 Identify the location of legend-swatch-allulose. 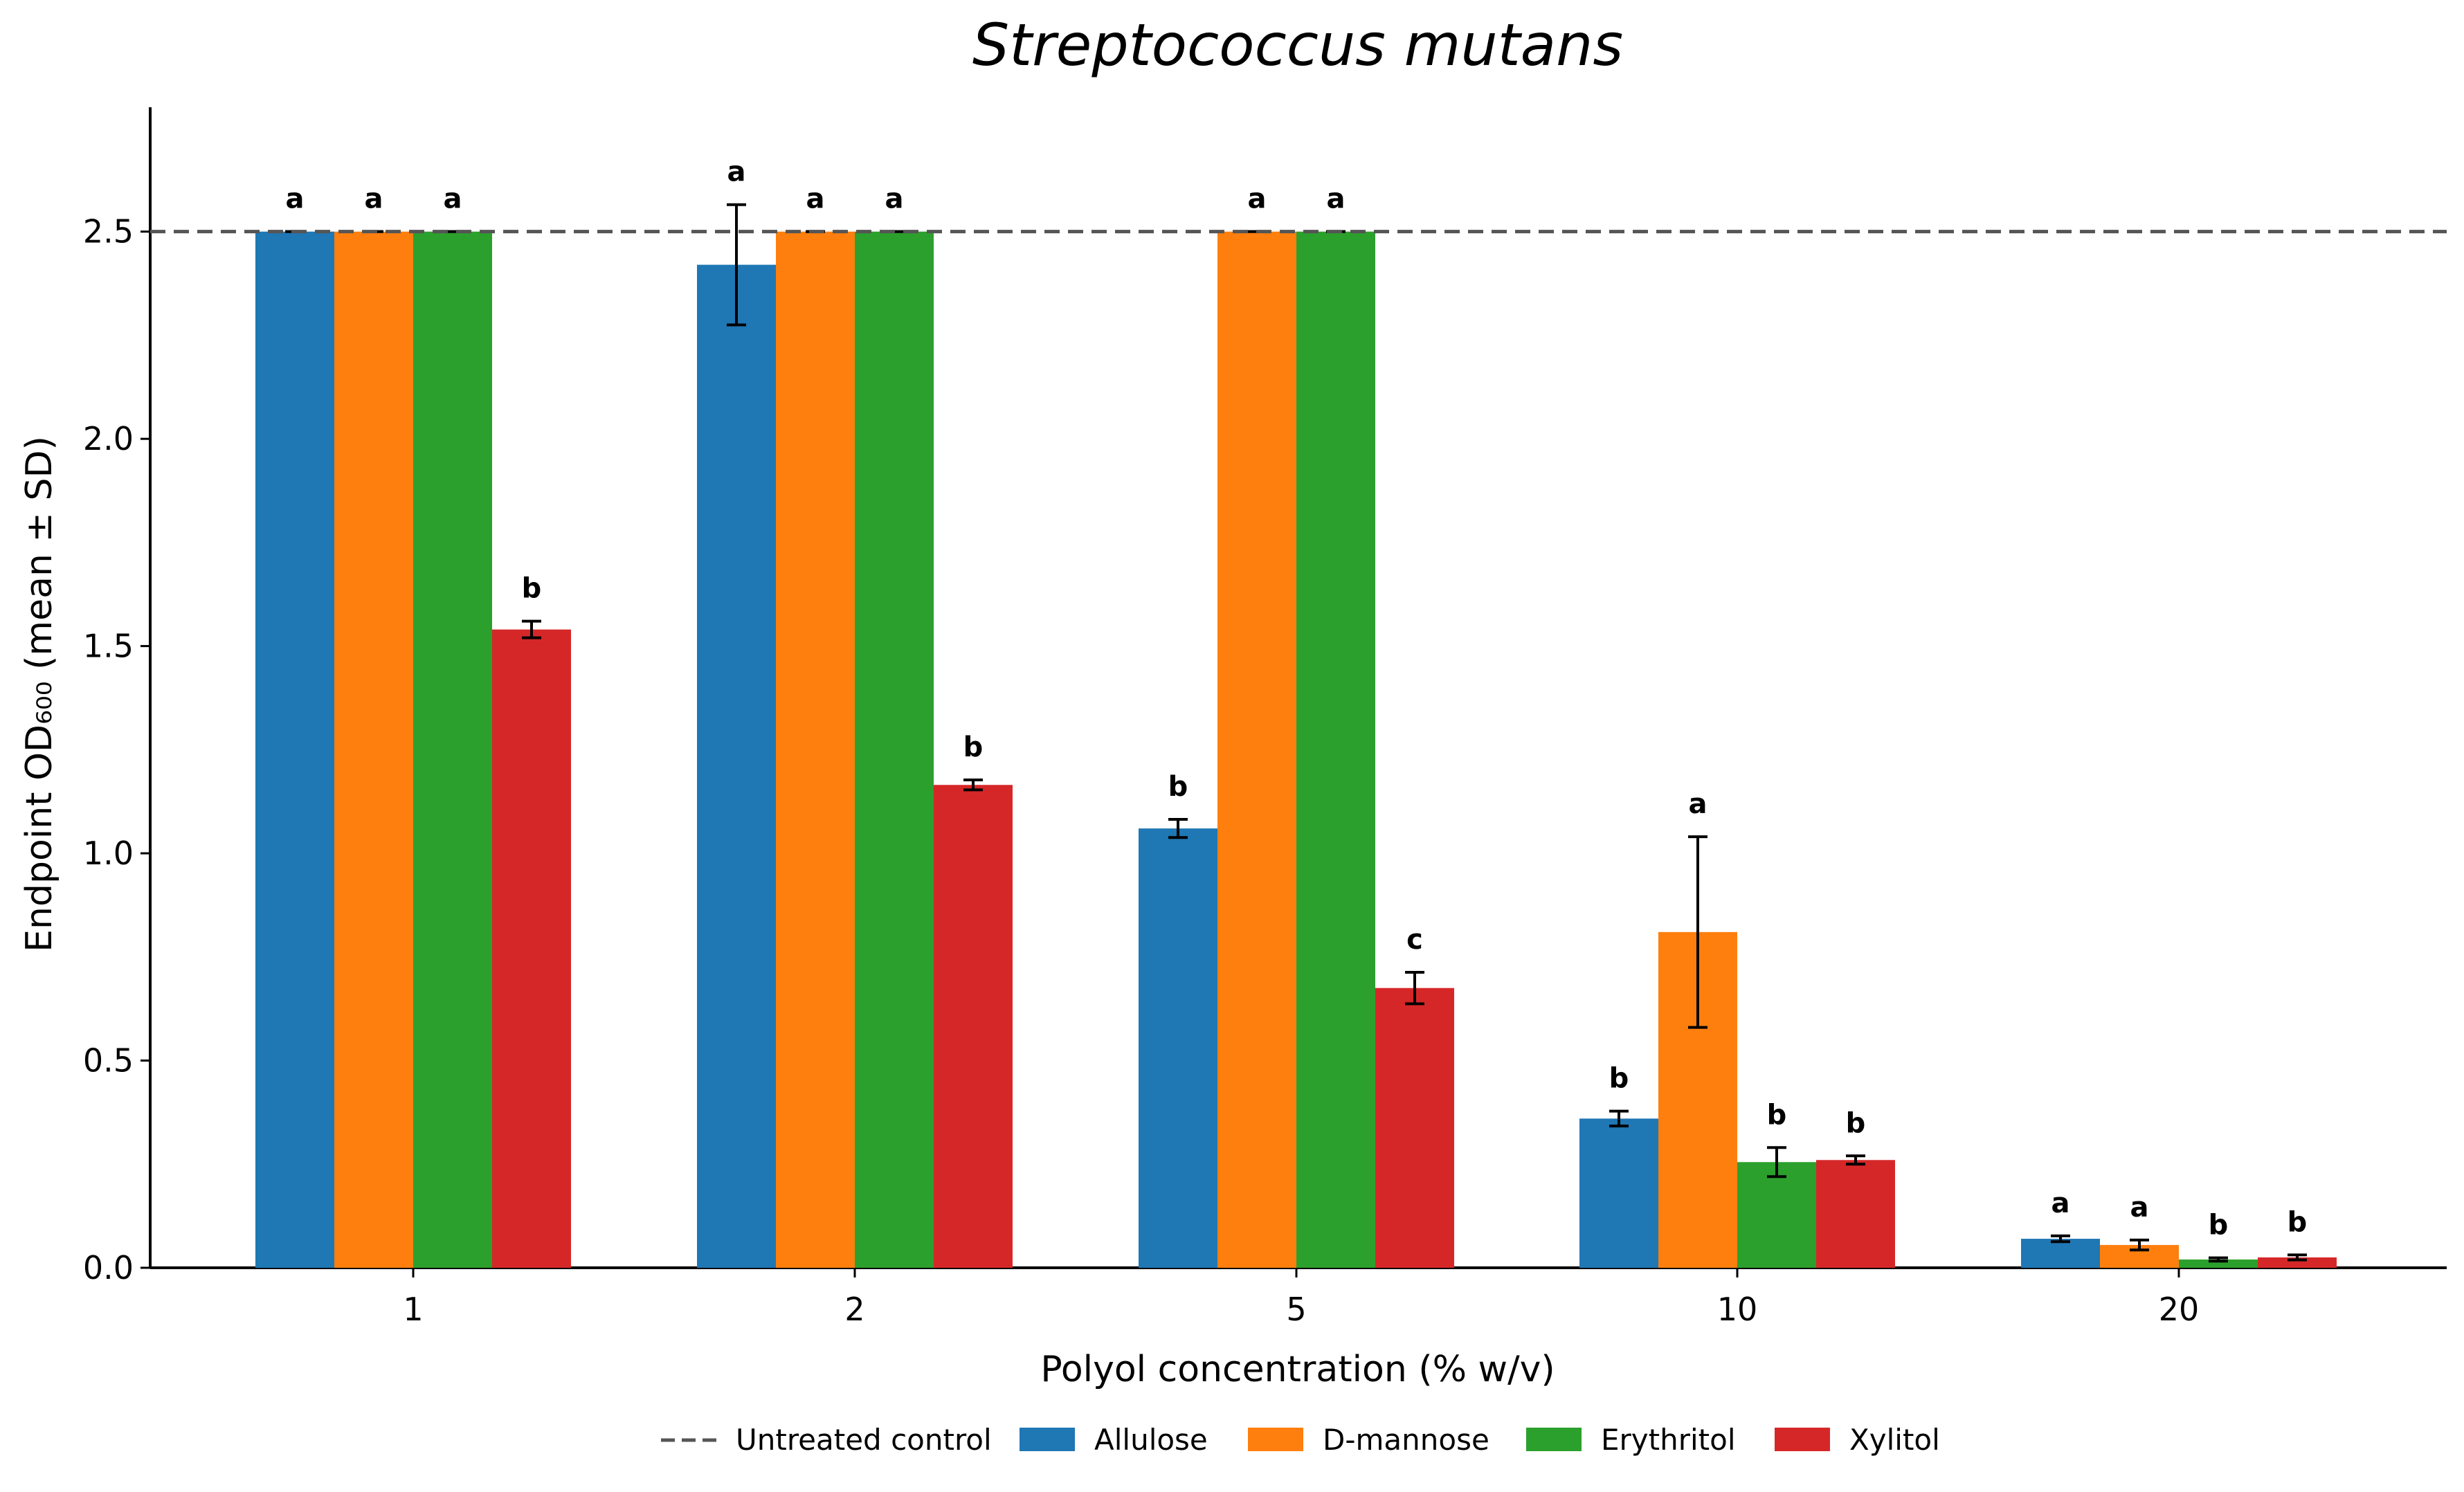
(1047, 1439).